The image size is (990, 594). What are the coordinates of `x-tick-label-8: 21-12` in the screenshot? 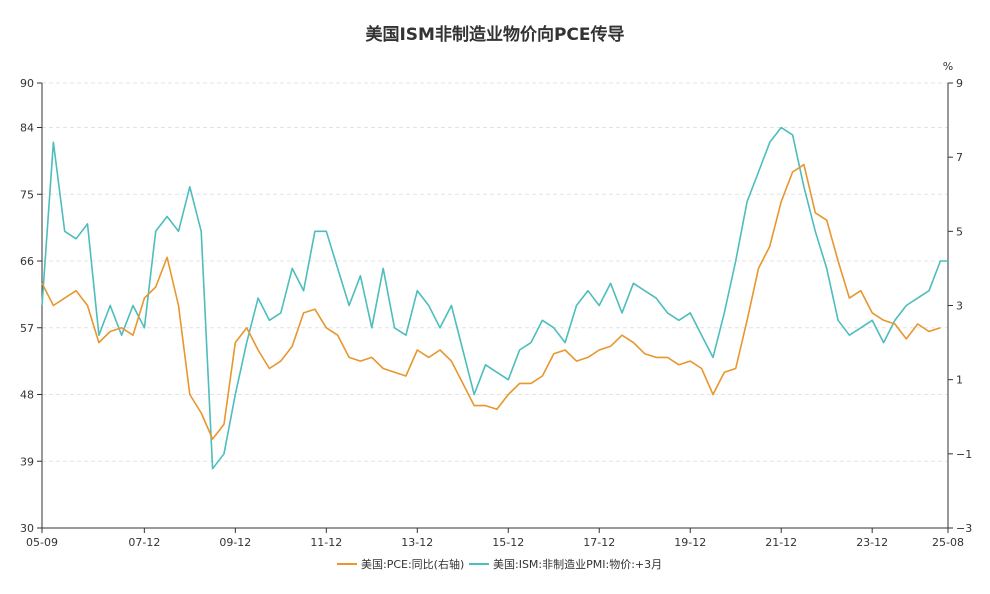 It's located at (781, 542).